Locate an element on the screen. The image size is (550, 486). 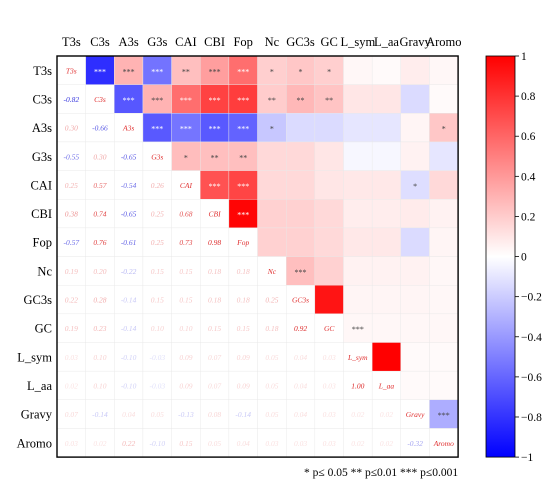
coefficient-label: 0.19 is located at coordinates (71, 271).